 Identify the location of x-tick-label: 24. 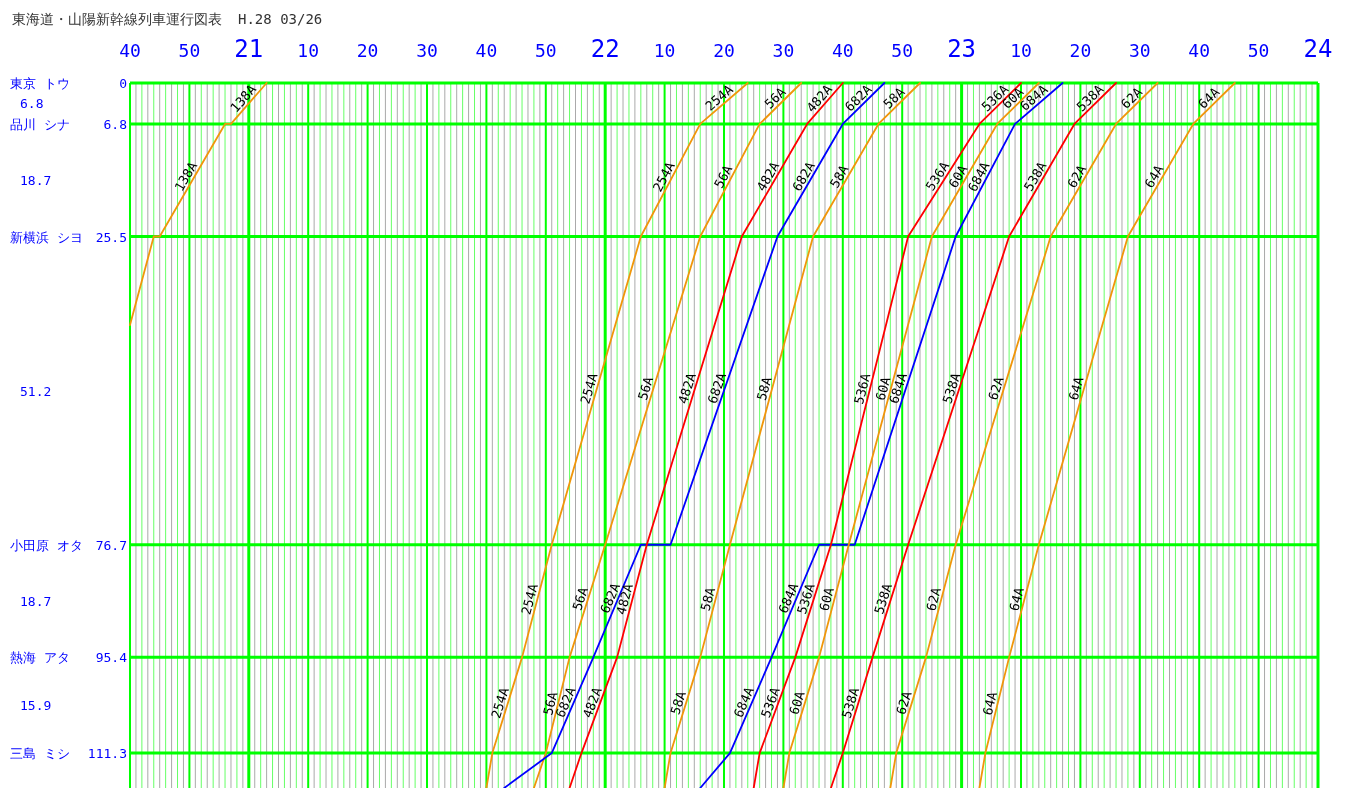
(1318, 49).